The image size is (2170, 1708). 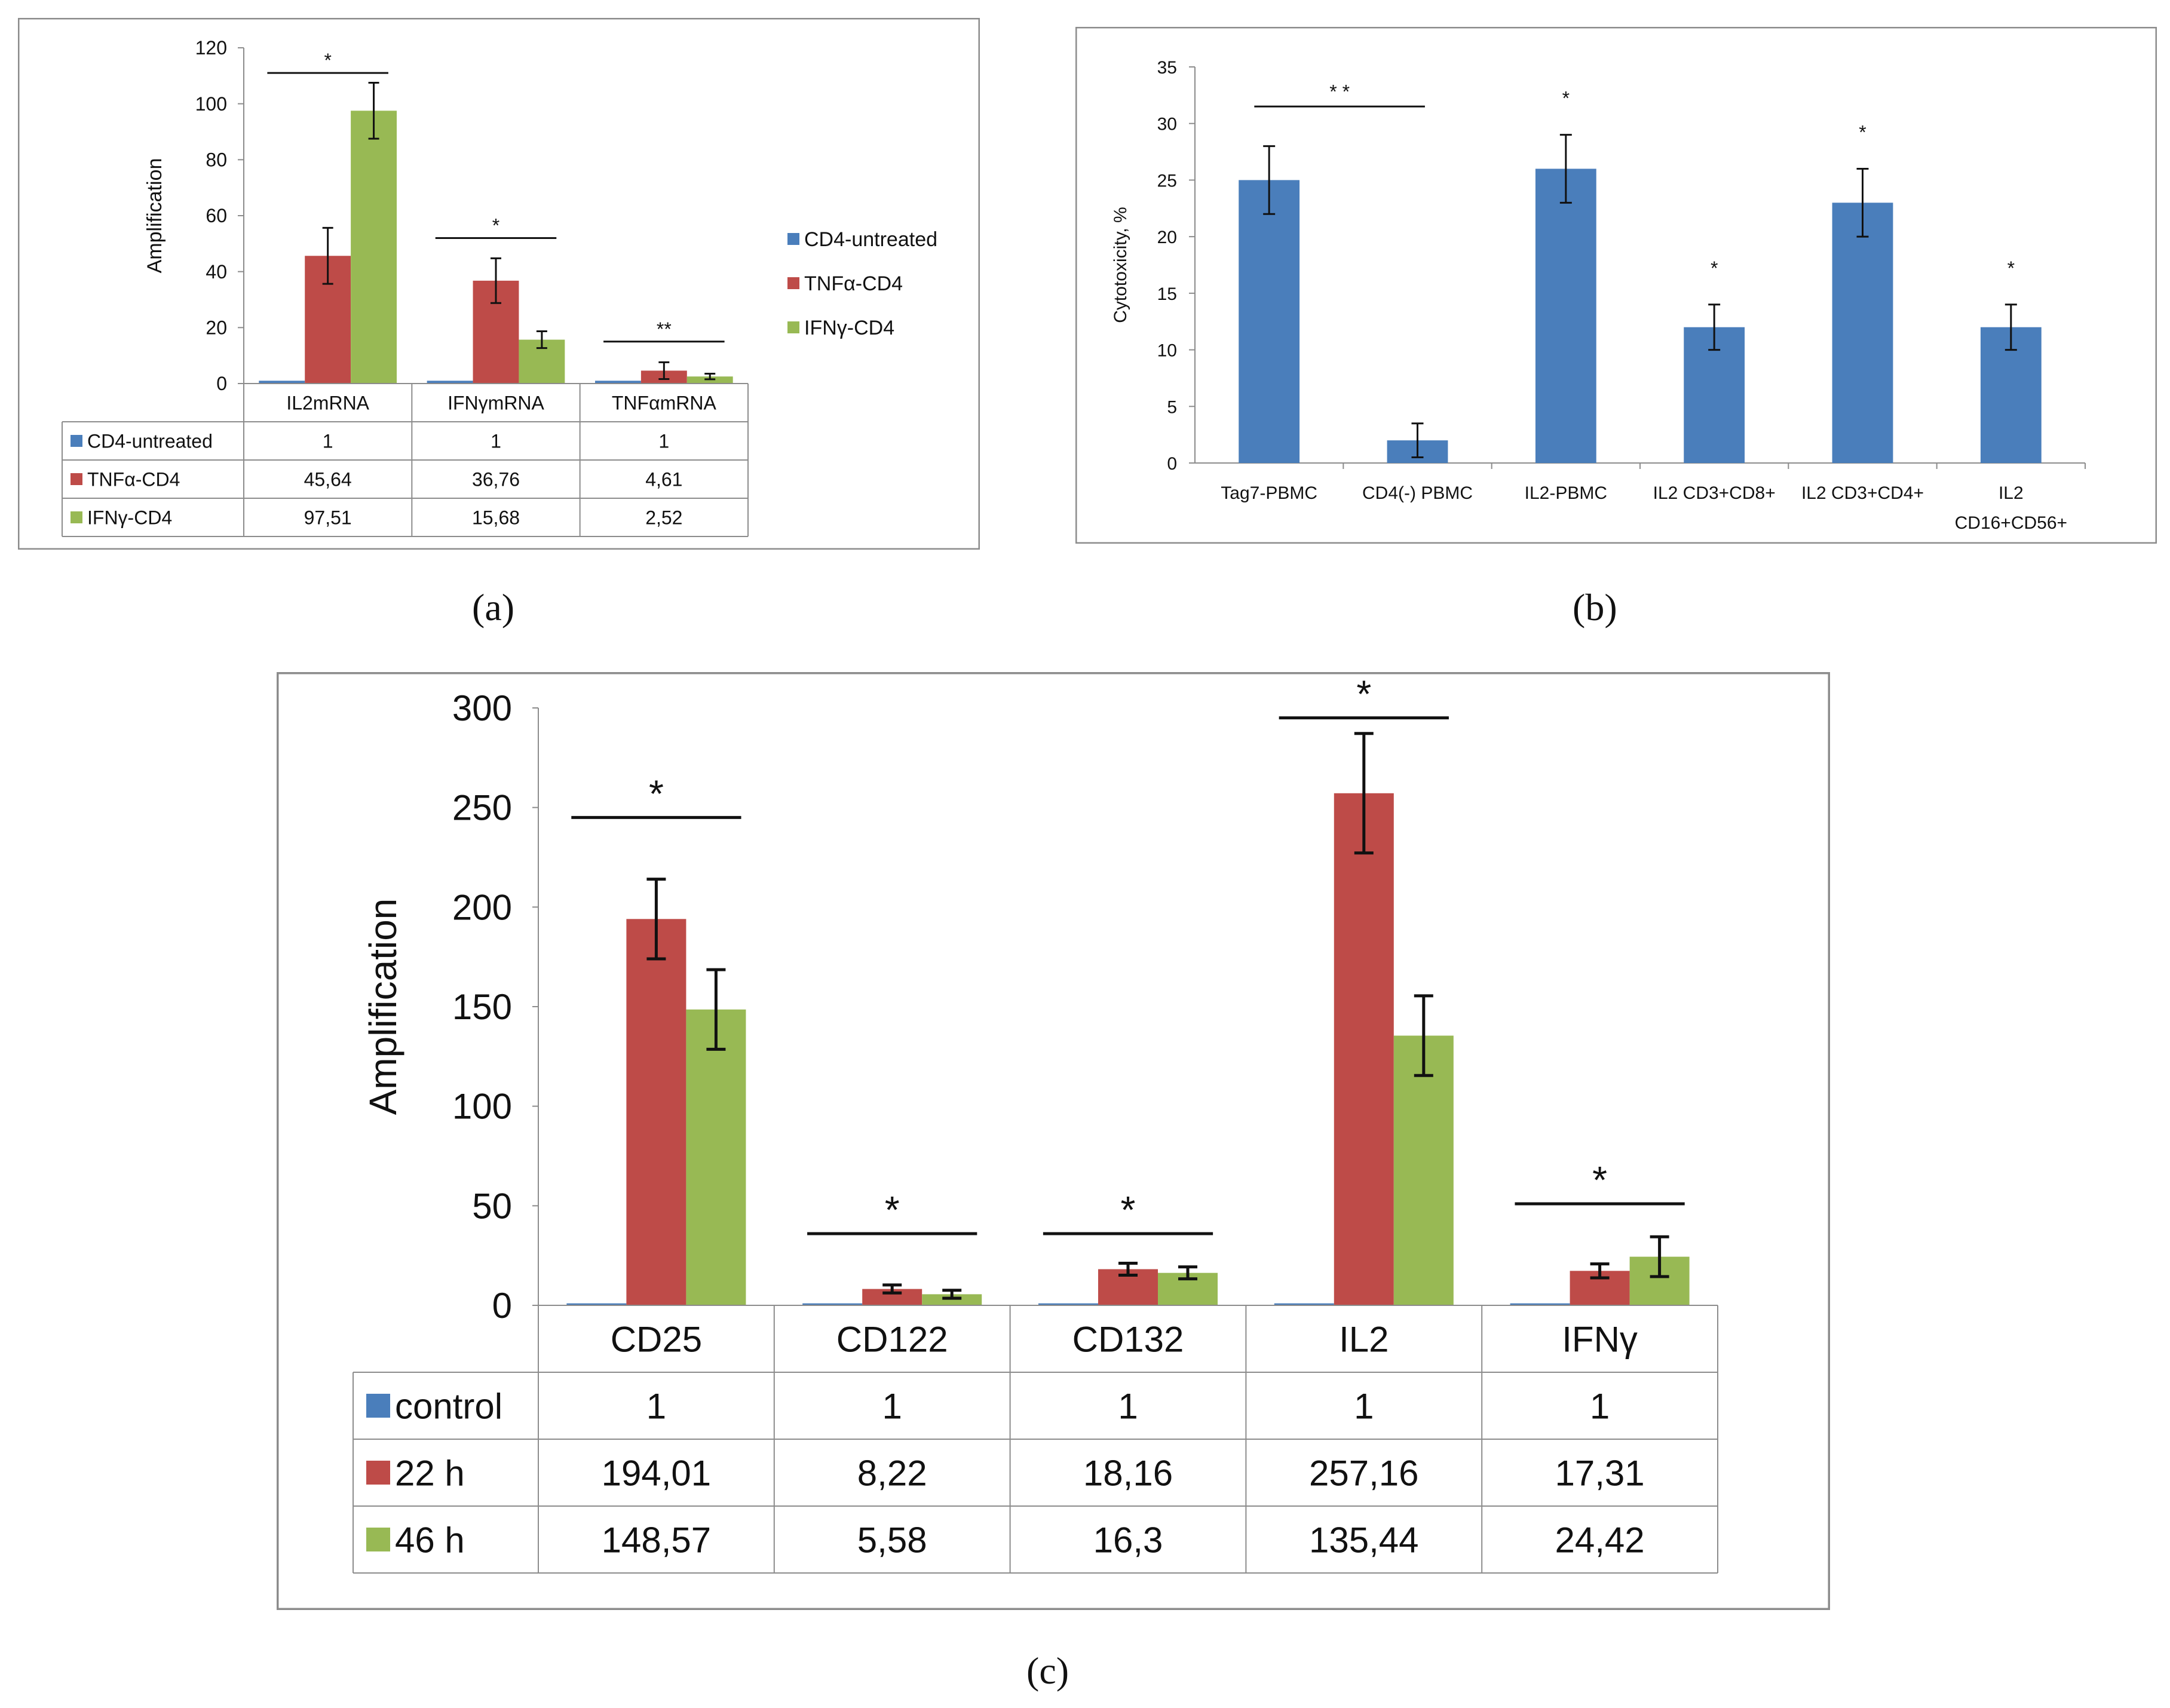 I want to click on x-tick-label: CD4(-) PBMC, so click(x=1417, y=493).